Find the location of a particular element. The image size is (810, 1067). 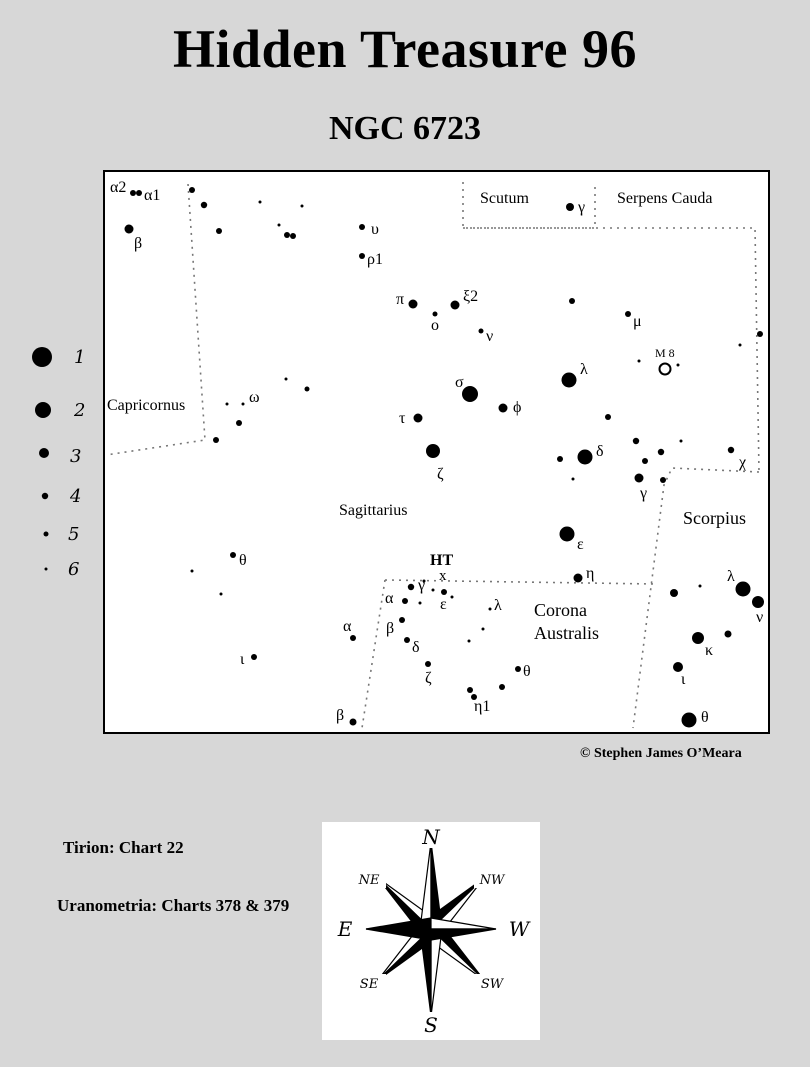

star-label: α2 is located at coordinates (118, 187).